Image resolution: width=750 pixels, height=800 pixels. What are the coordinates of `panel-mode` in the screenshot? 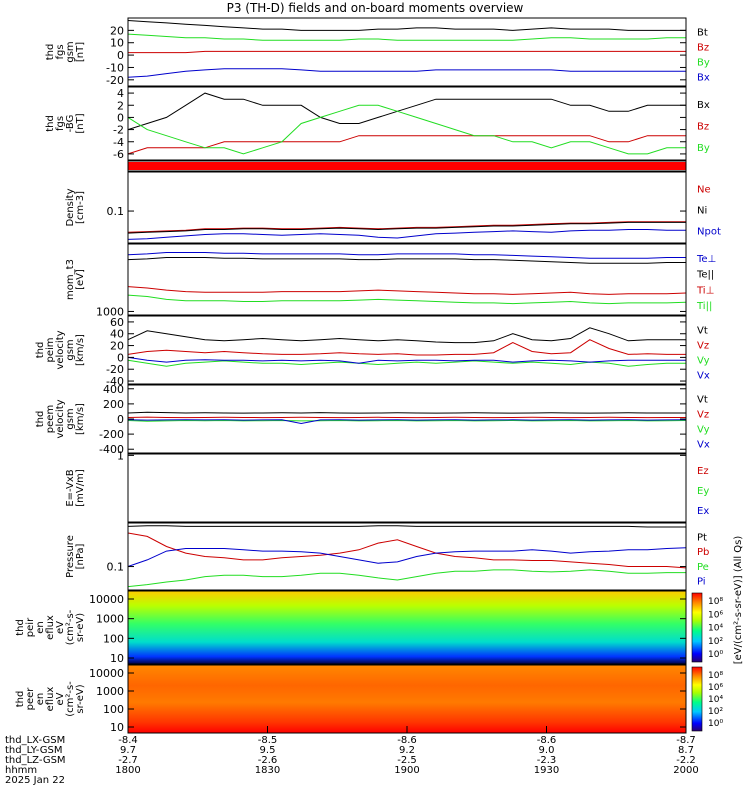 It's located at (407, 166).